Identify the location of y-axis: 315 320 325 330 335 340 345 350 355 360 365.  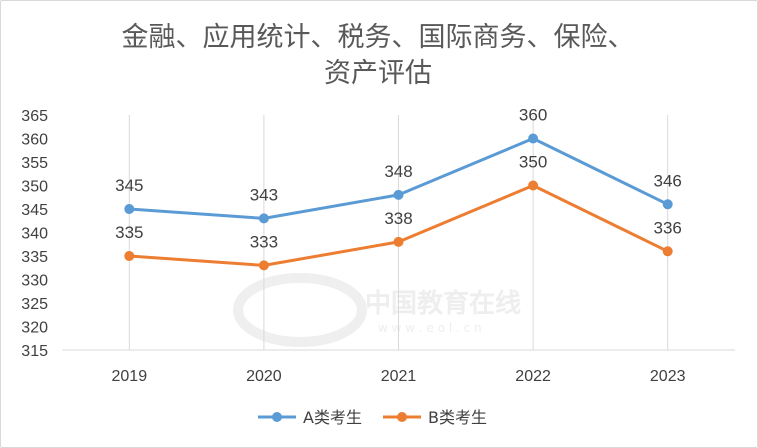
(34, 234).